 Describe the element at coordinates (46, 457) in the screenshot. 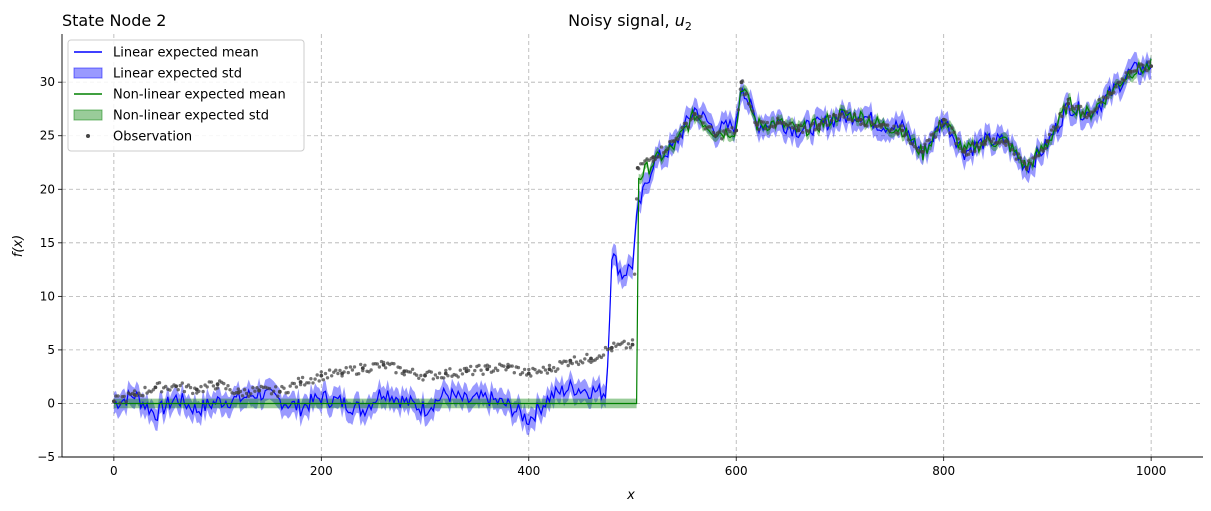

I see `y-tick-label: −5` at that location.